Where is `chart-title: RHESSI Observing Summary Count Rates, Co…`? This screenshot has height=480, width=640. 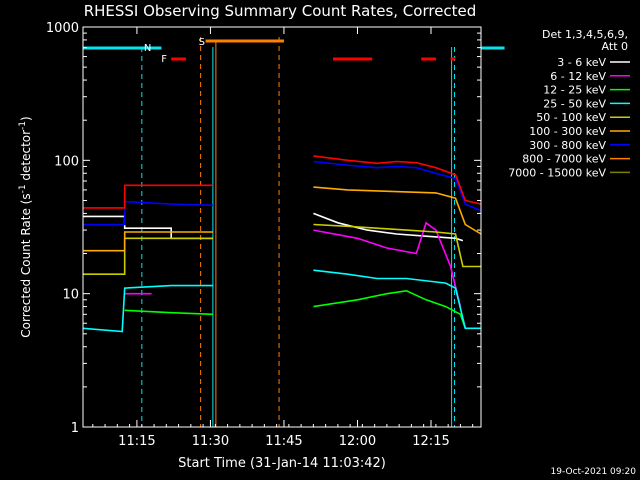
chart-title: RHESSI Observing Summary Count Rates, Co… is located at coordinates (280, 11).